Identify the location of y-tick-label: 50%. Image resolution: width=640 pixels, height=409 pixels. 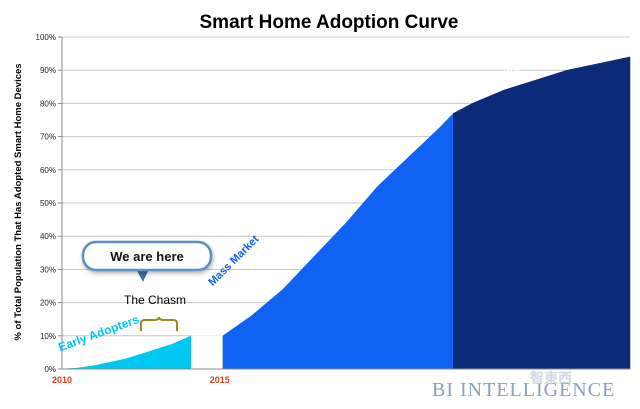
(48, 203).